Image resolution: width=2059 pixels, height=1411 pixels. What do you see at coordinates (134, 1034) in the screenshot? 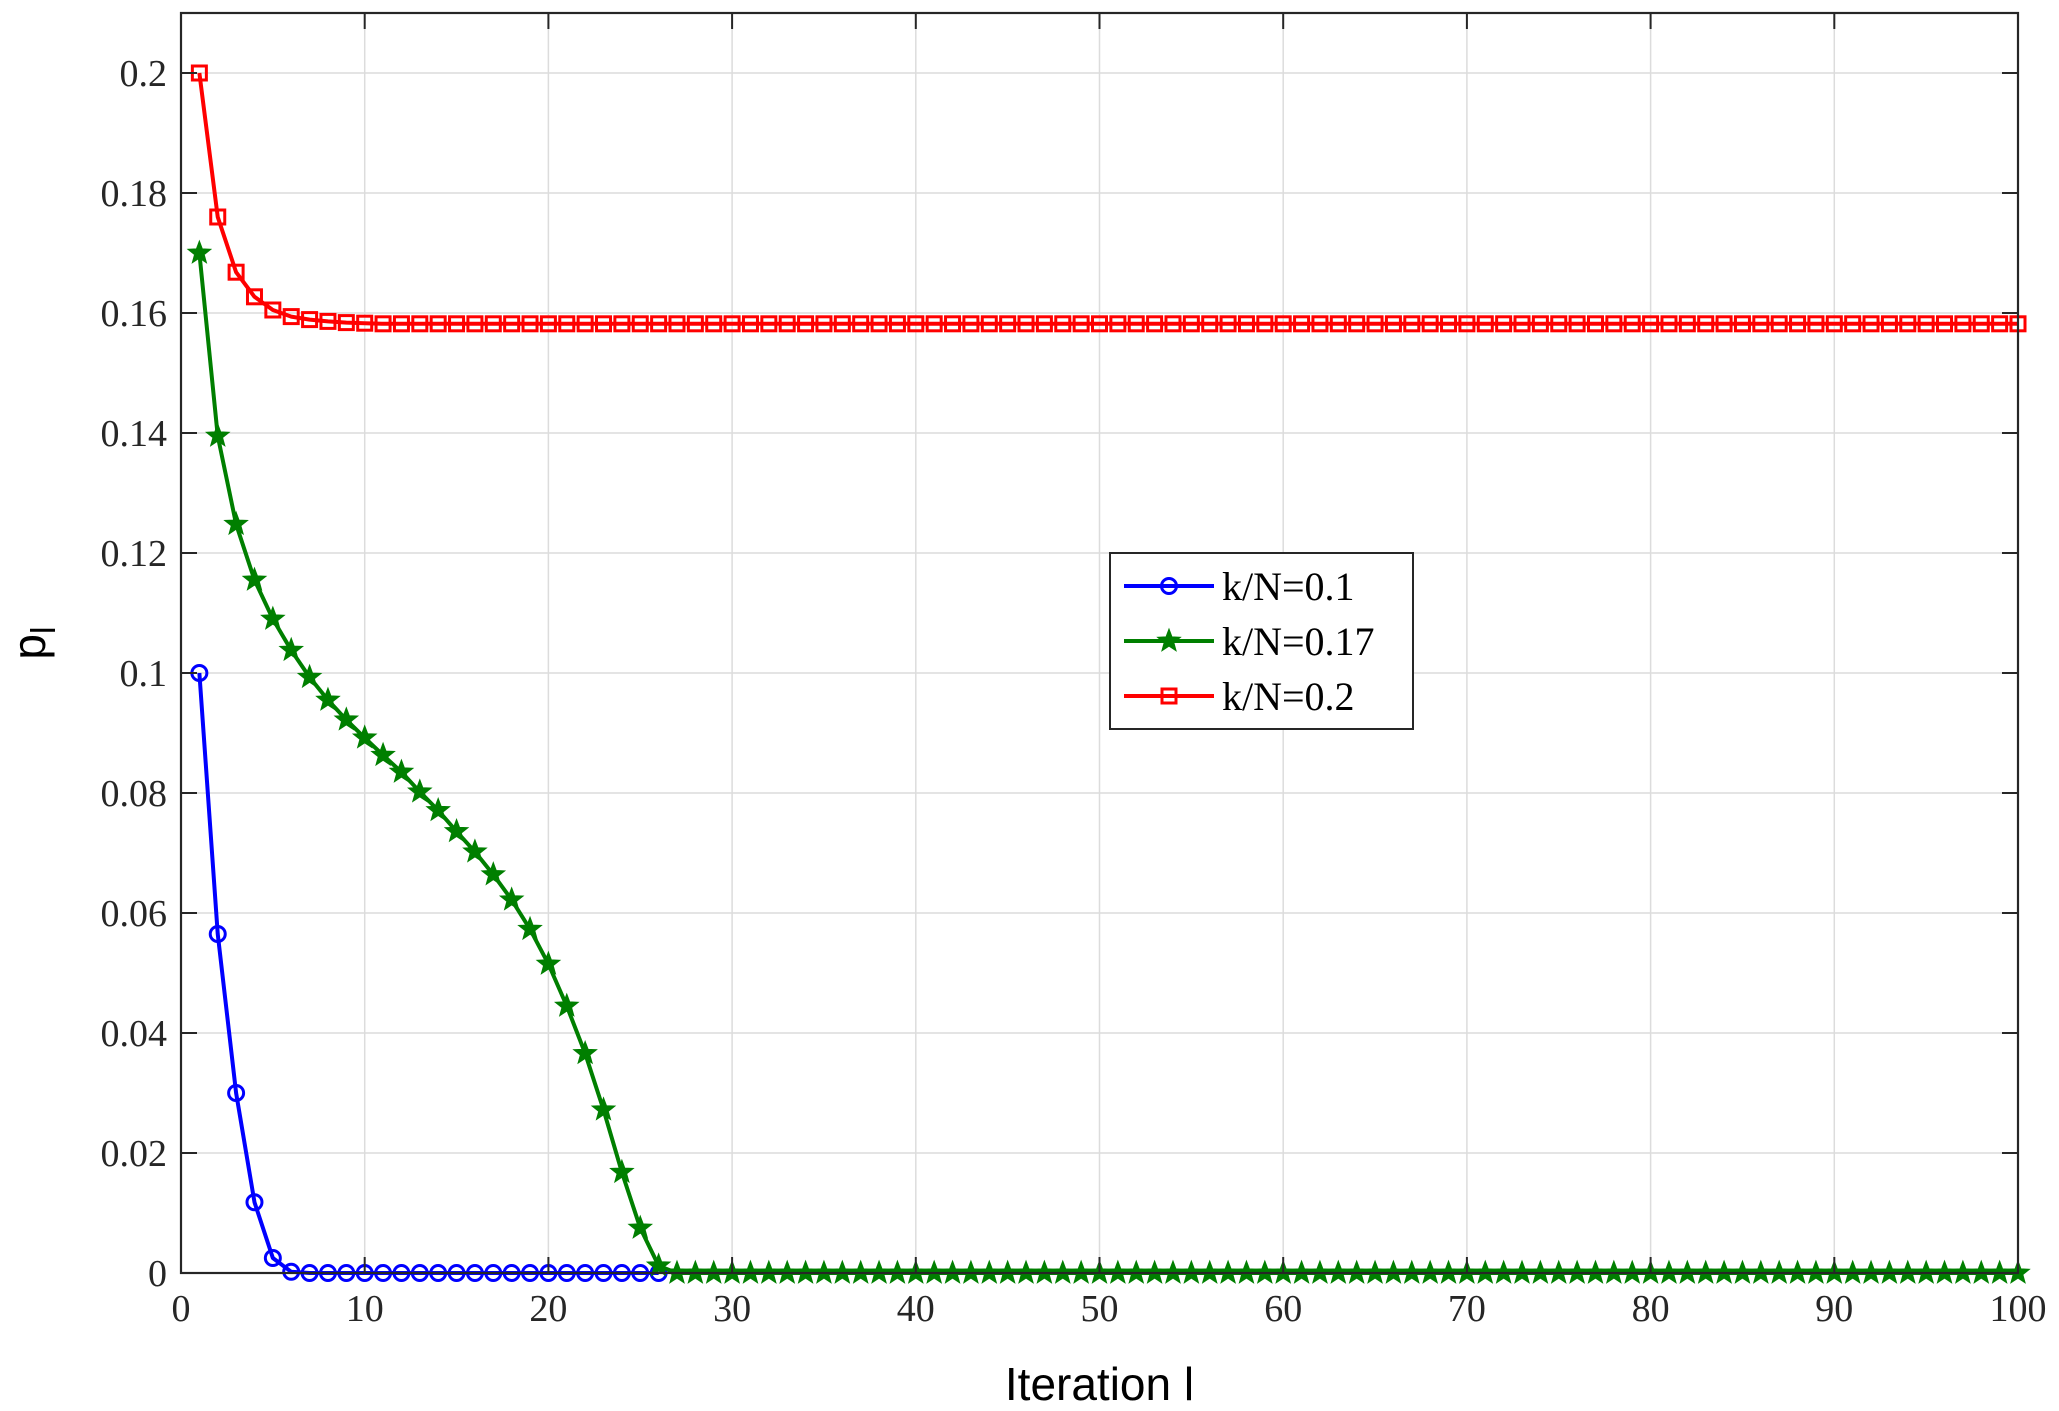
I see `y-tick-label: 0.04` at bounding box center [134, 1034].